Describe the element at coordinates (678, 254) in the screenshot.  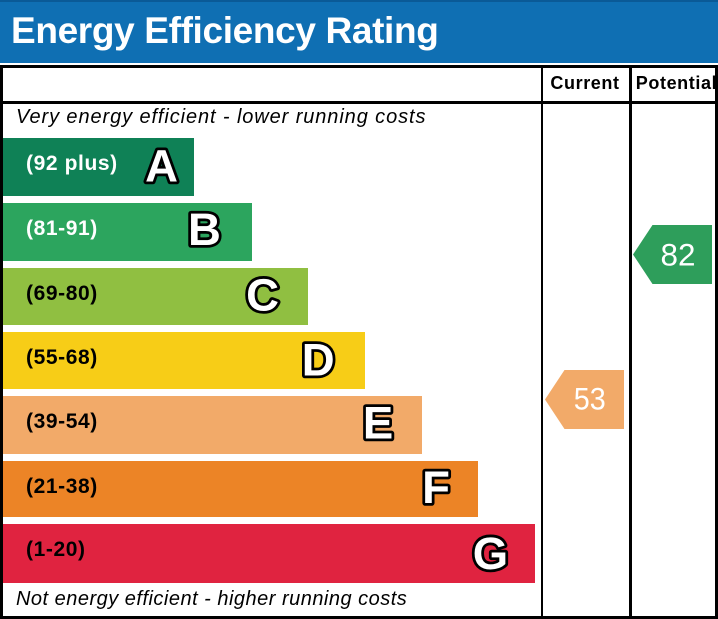
I see `svg-text: 82` at that location.